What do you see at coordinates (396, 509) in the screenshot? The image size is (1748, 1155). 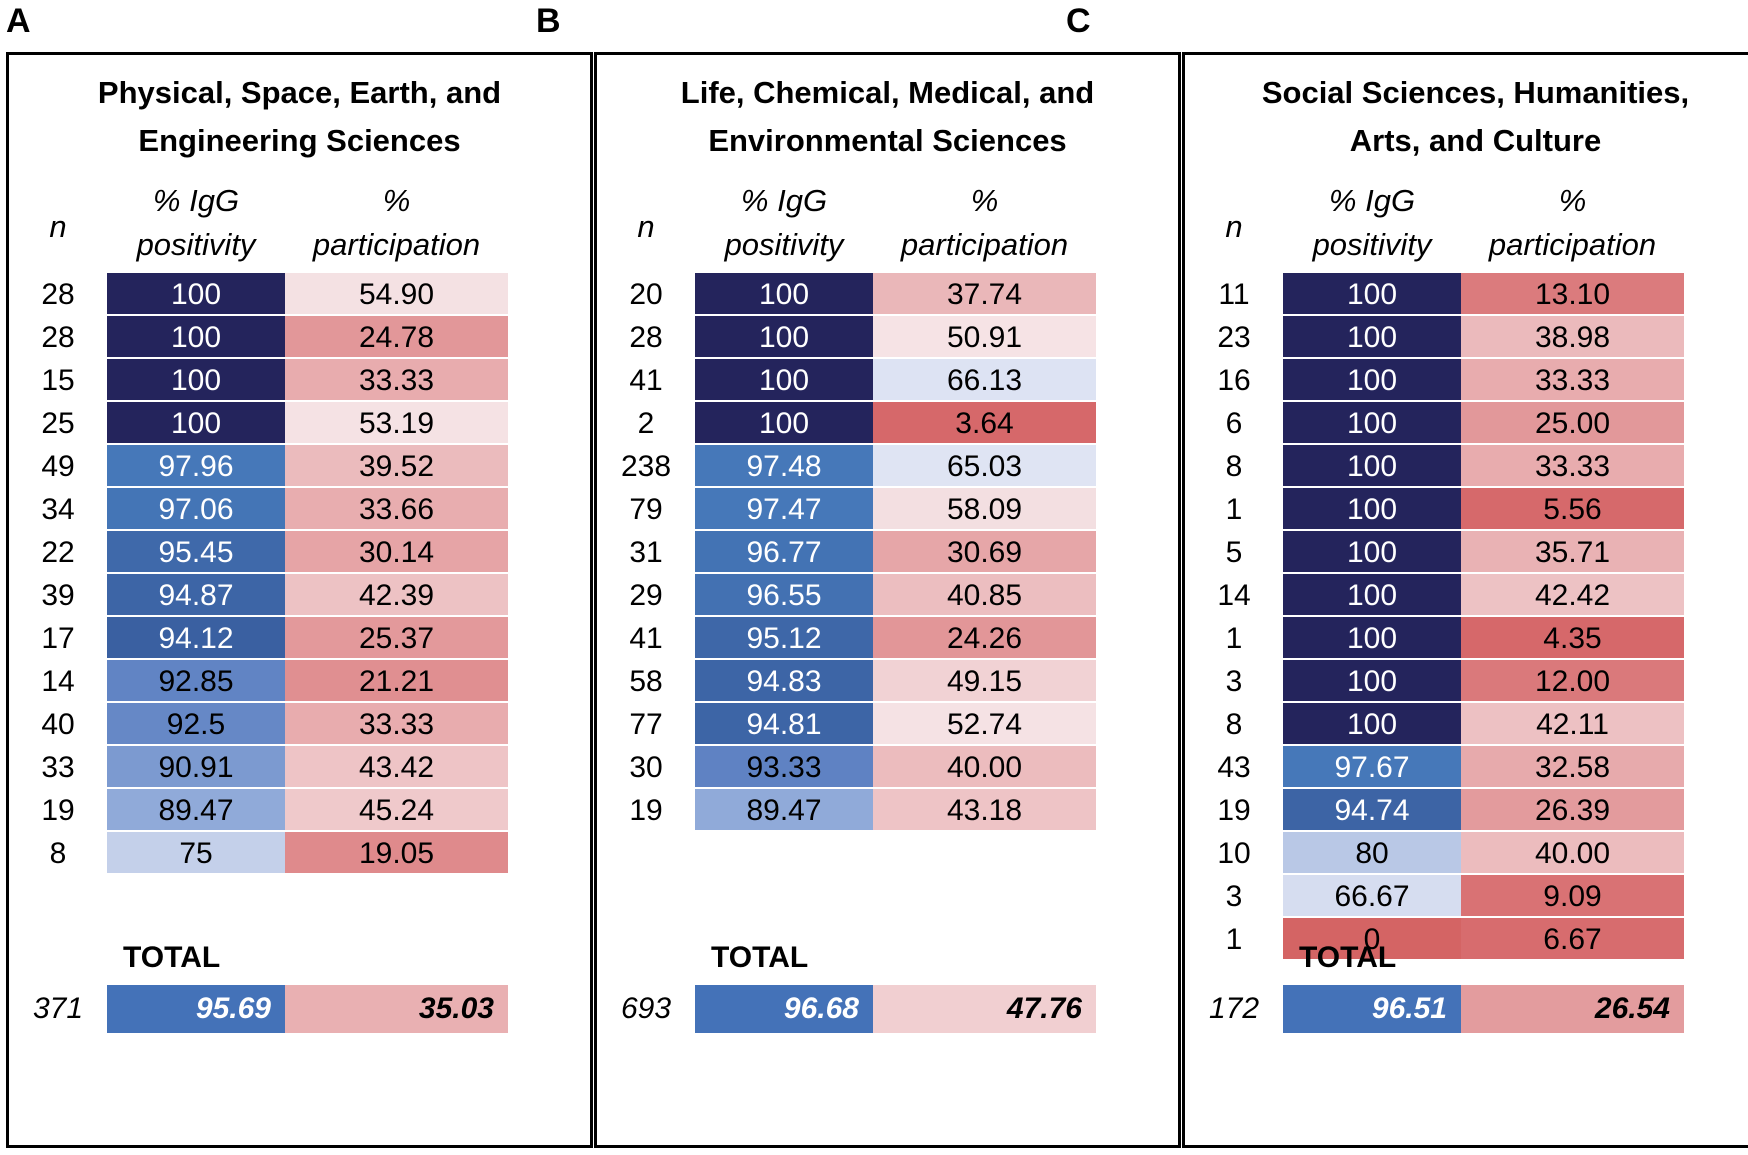 I see `participation-cell: 33.66` at bounding box center [396, 509].